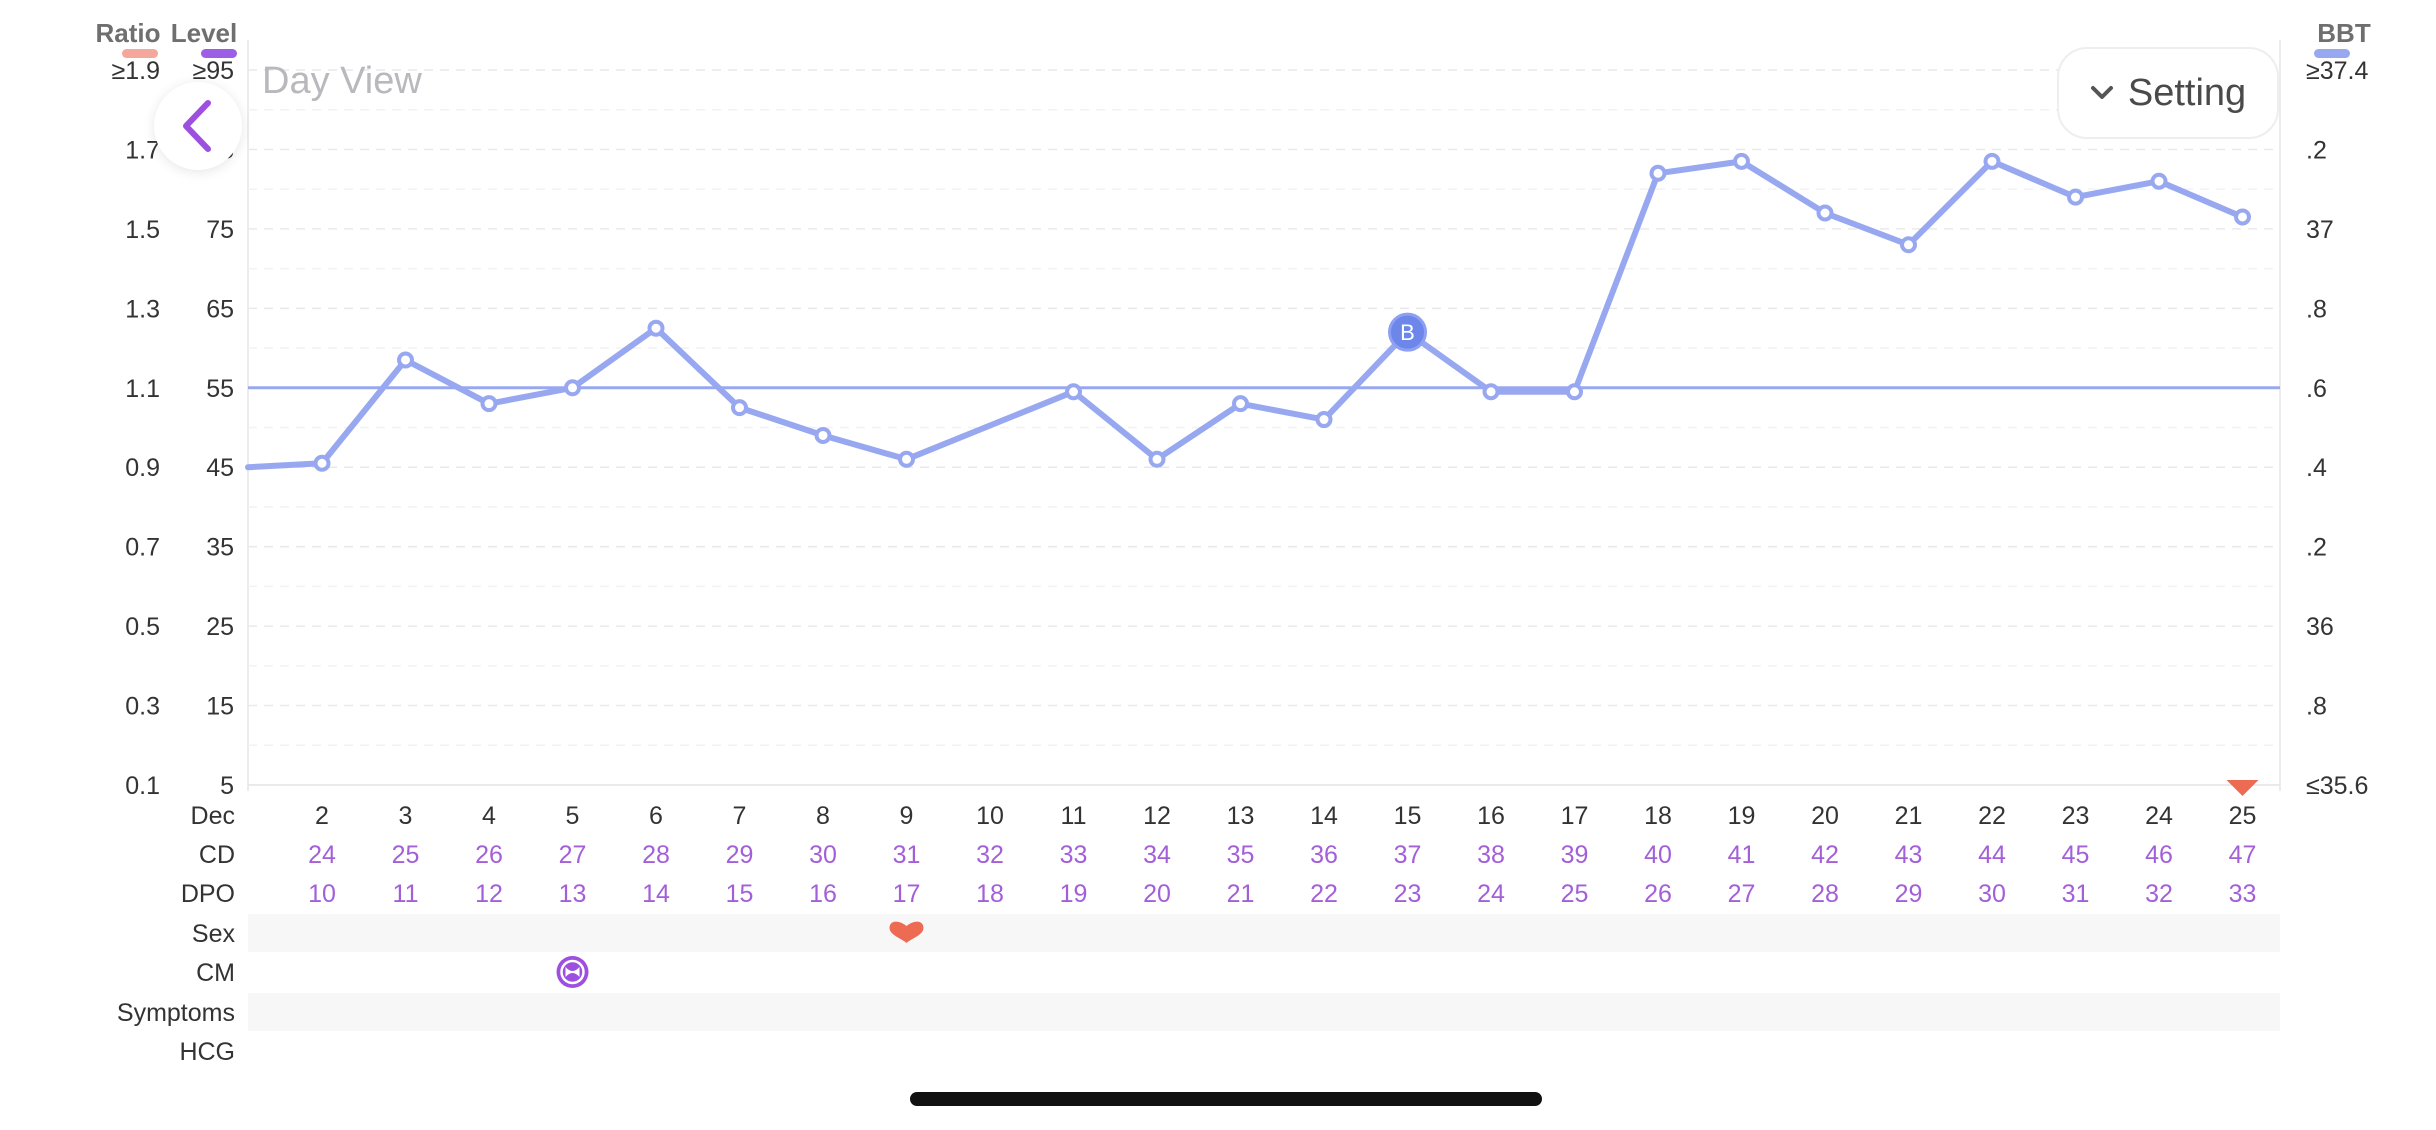  Describe the element at coordinates (740, 894) in the screenshot. I see `dpo-value: 15` at that location.